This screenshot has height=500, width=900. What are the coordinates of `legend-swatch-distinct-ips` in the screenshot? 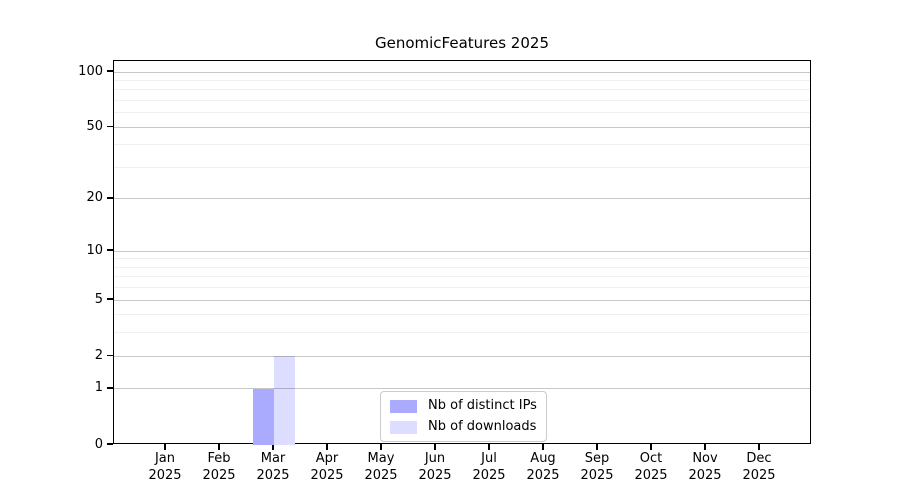 It's located at (403, 406).